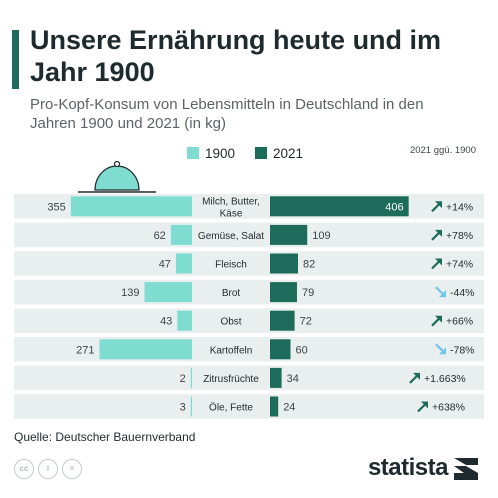 This screenshot has height=498, width=498. What do you see at coordinates (289, 408) in the screenshot?
I see `value-label-2021: 24` at bounding box center [289, 408].